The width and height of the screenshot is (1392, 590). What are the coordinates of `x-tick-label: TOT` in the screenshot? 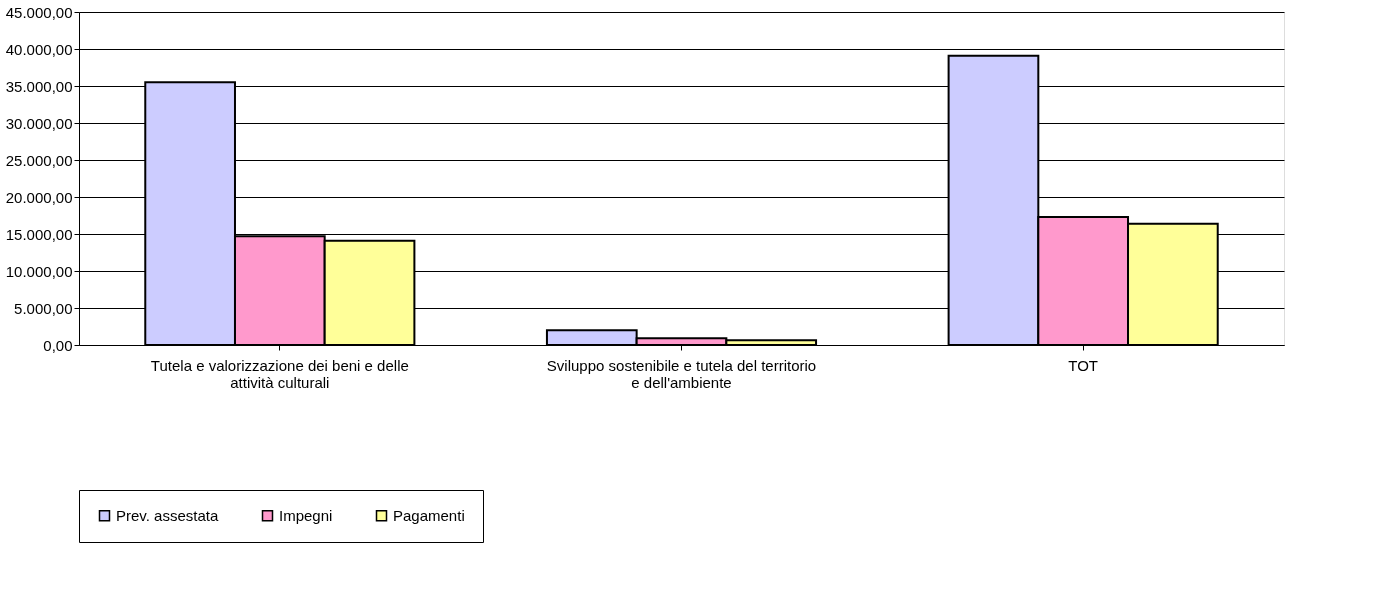 It's located at (1083, 365).